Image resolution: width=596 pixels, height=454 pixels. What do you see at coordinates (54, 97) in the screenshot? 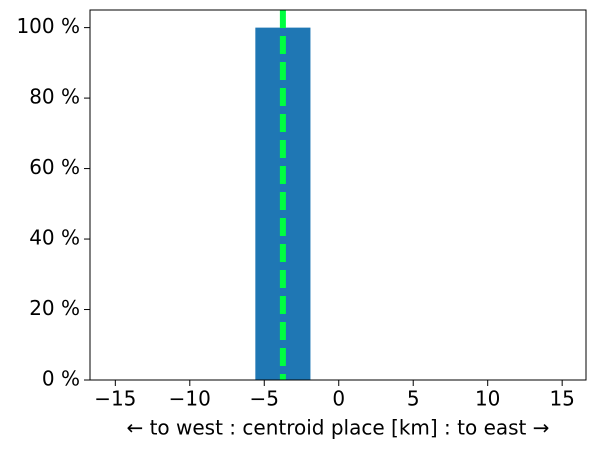
I see `y-tick-label: 80 %` at bounding box center [54, 97].